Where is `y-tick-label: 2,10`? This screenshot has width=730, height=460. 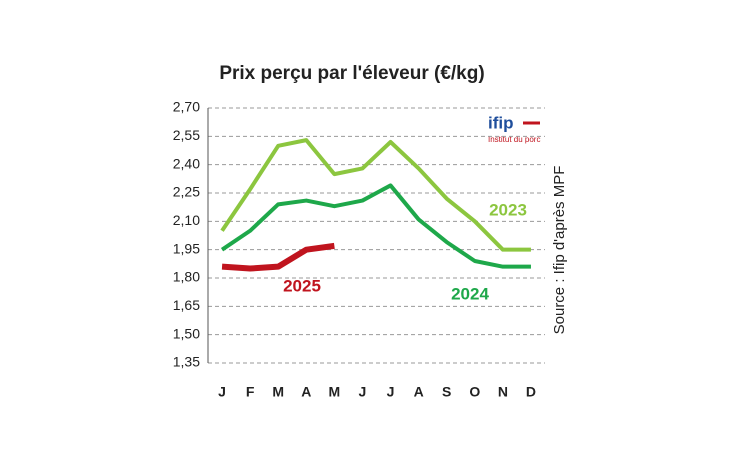 y-tick-label: 2,10 is located at coordinates (186, 220).